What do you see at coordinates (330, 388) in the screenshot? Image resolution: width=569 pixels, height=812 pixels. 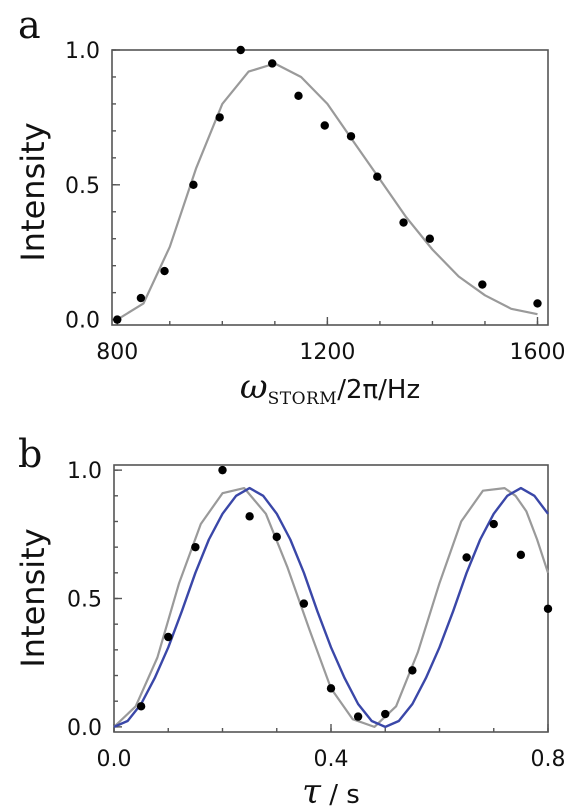 I see `x-axis-label-a: ωSTORM/2π/Hz` at bounding box center [330, 388].